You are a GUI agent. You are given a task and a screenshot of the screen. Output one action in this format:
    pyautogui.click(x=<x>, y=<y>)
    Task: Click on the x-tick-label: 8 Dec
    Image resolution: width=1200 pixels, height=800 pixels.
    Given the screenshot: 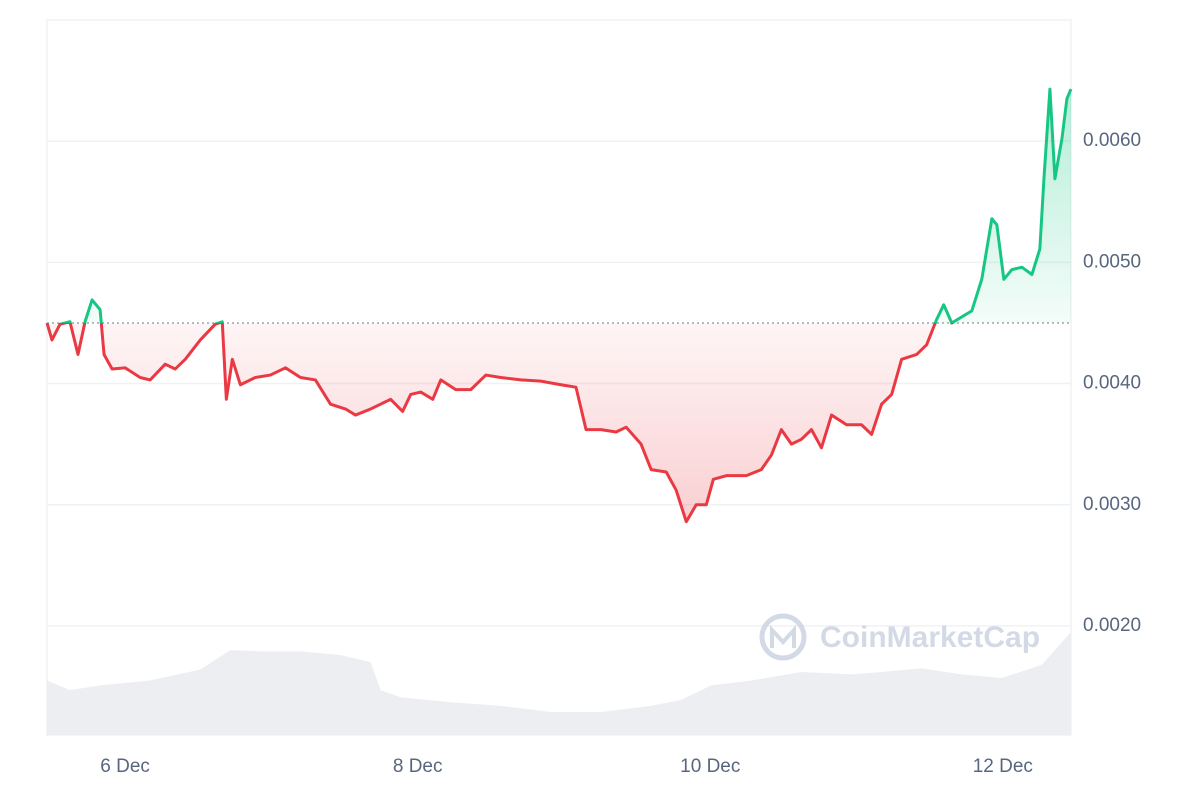 What is the action you would take?
    pyautogui.click(x=418, y=766)
    